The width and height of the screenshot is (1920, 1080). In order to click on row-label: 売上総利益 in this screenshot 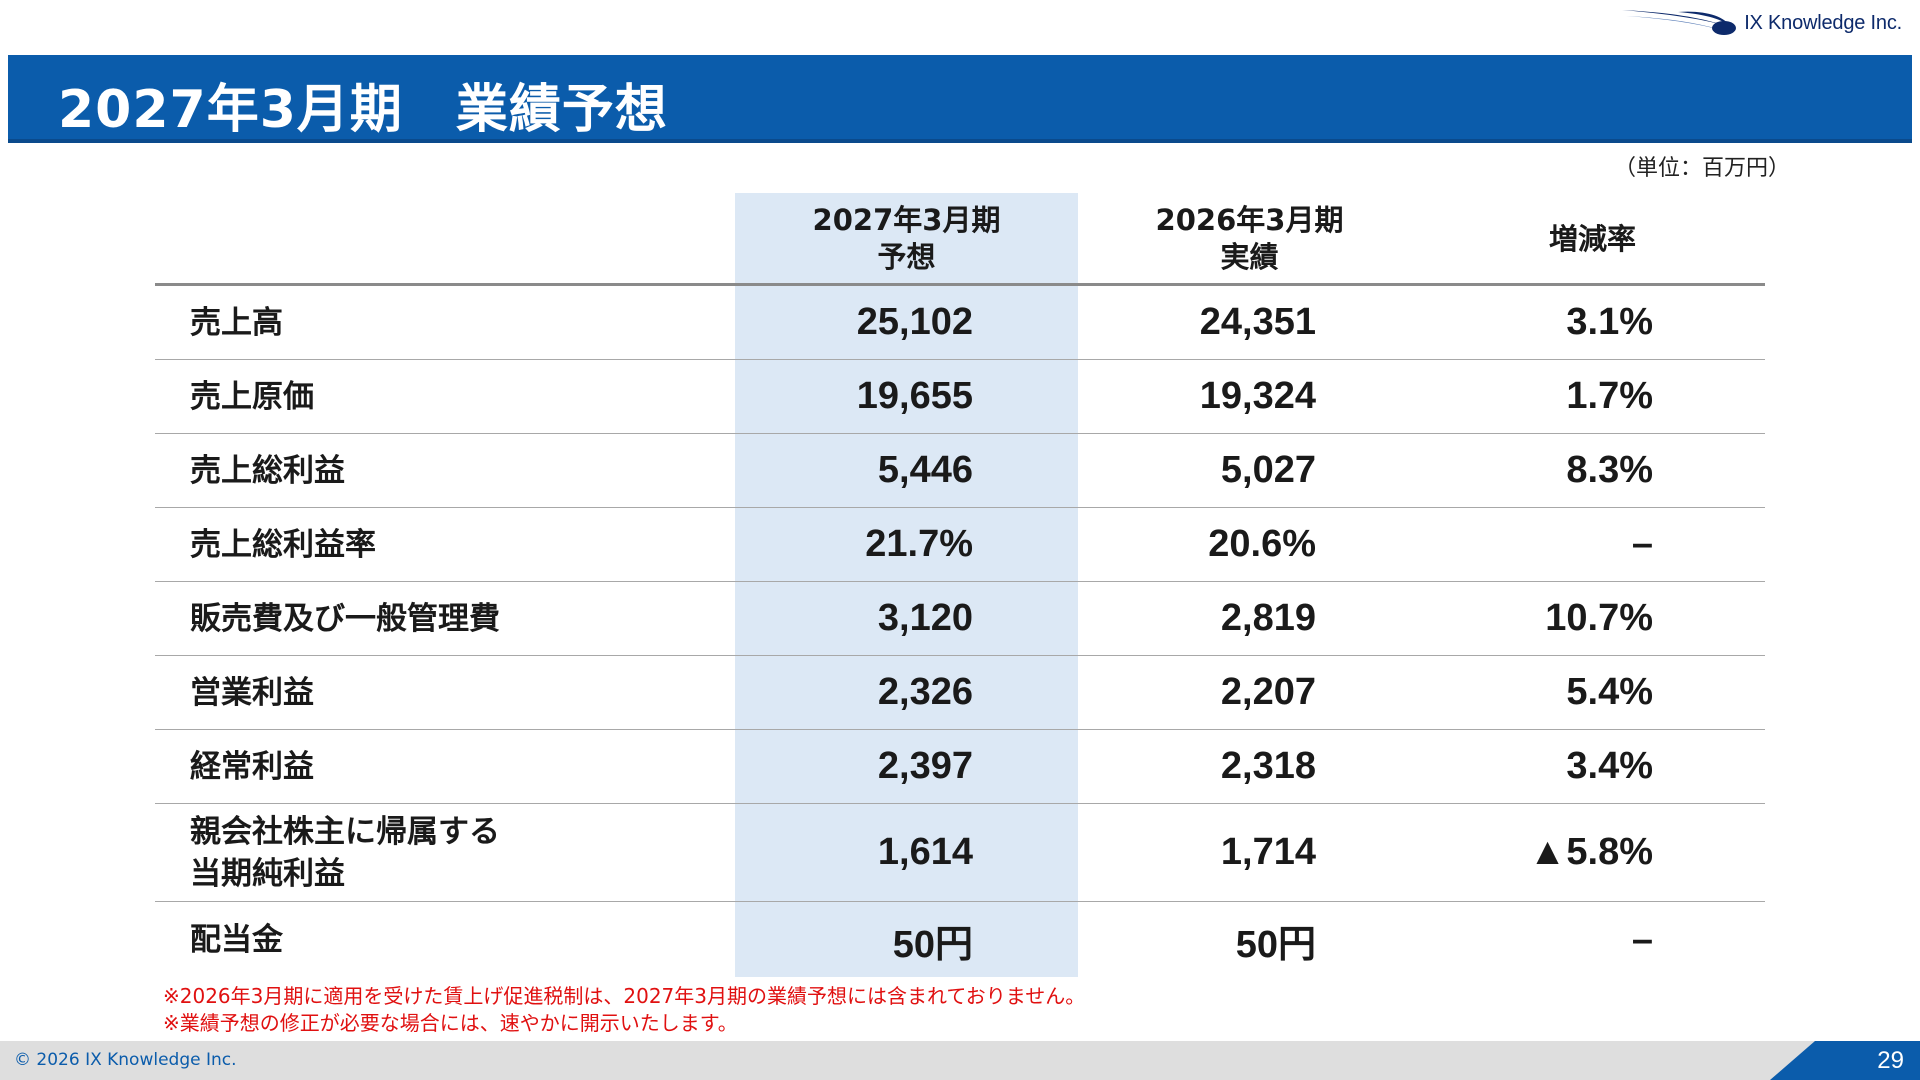, I will do `click(267, 470)`.